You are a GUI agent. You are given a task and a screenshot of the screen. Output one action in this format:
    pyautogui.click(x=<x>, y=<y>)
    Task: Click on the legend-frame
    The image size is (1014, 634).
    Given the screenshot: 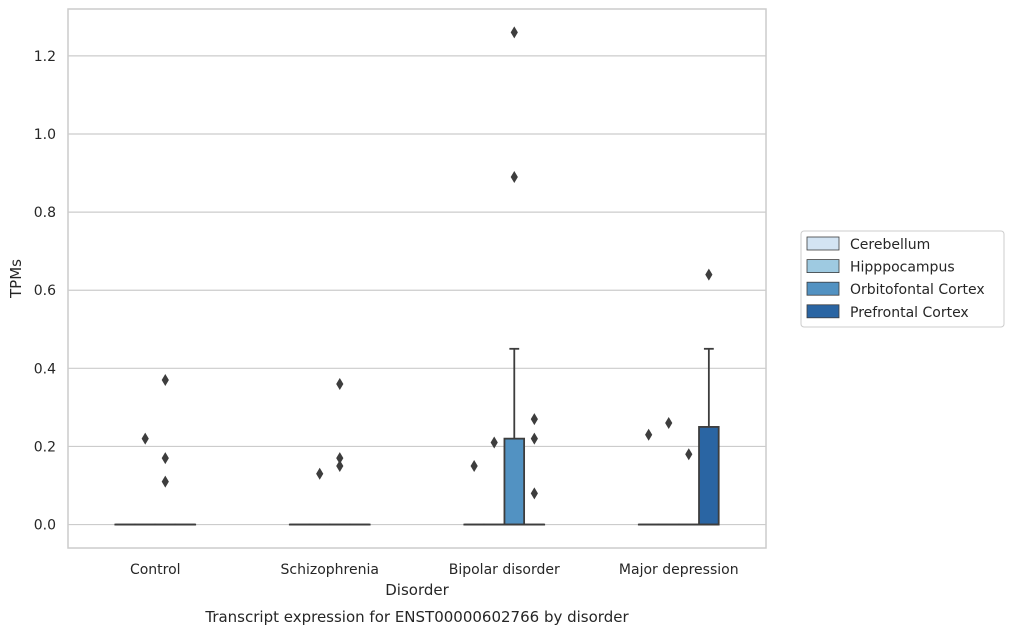 What is the action you would take?
    pyautogui.click(x=902, y=279)
    